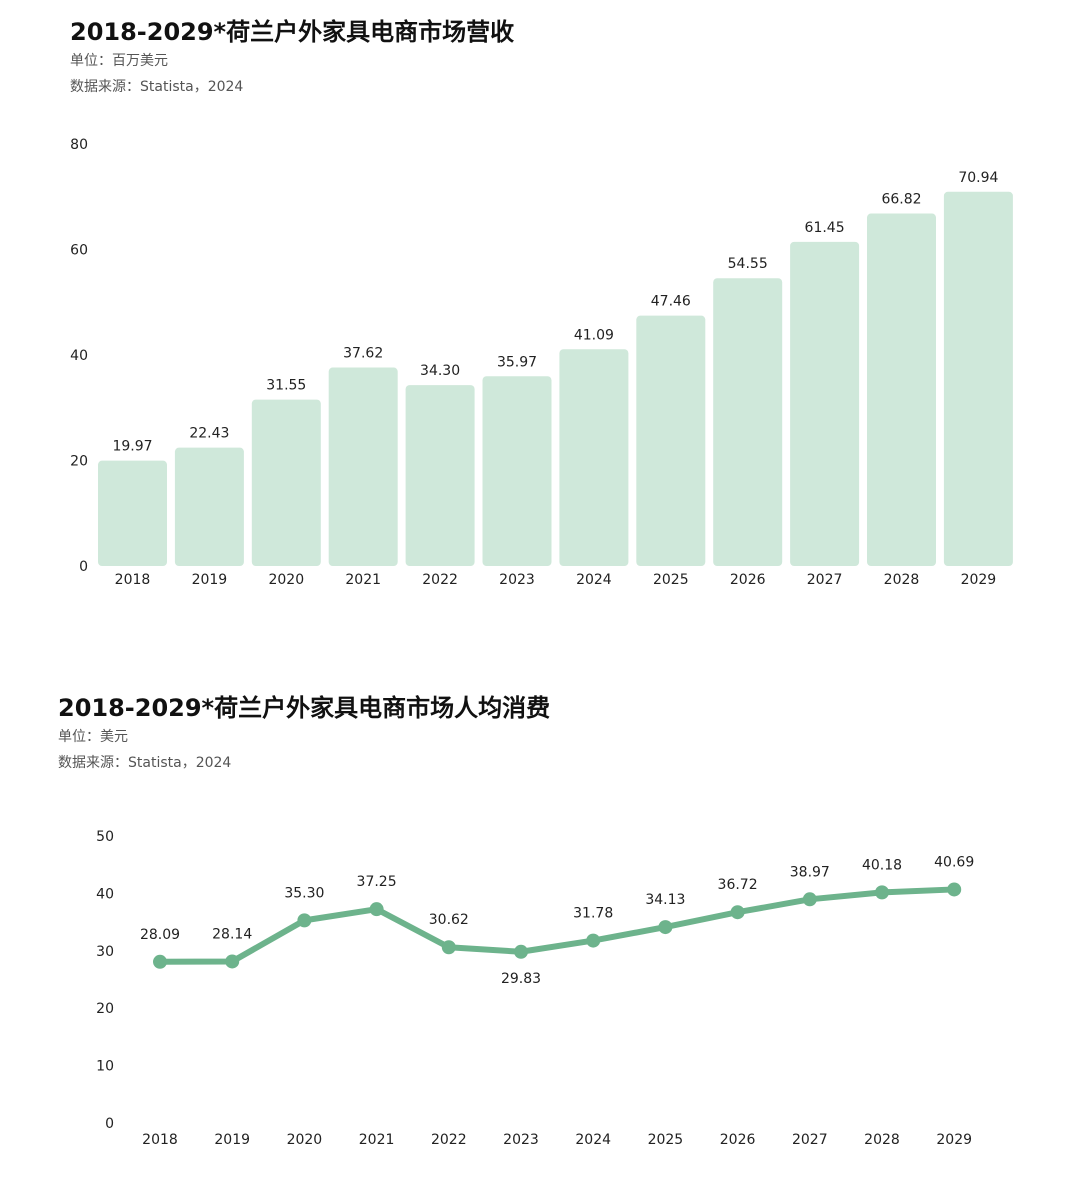 This screenshot has height=1193, width=1080. Describe the element at coordinates (557, 925) in the screenshot. I see `series-line` at that location.